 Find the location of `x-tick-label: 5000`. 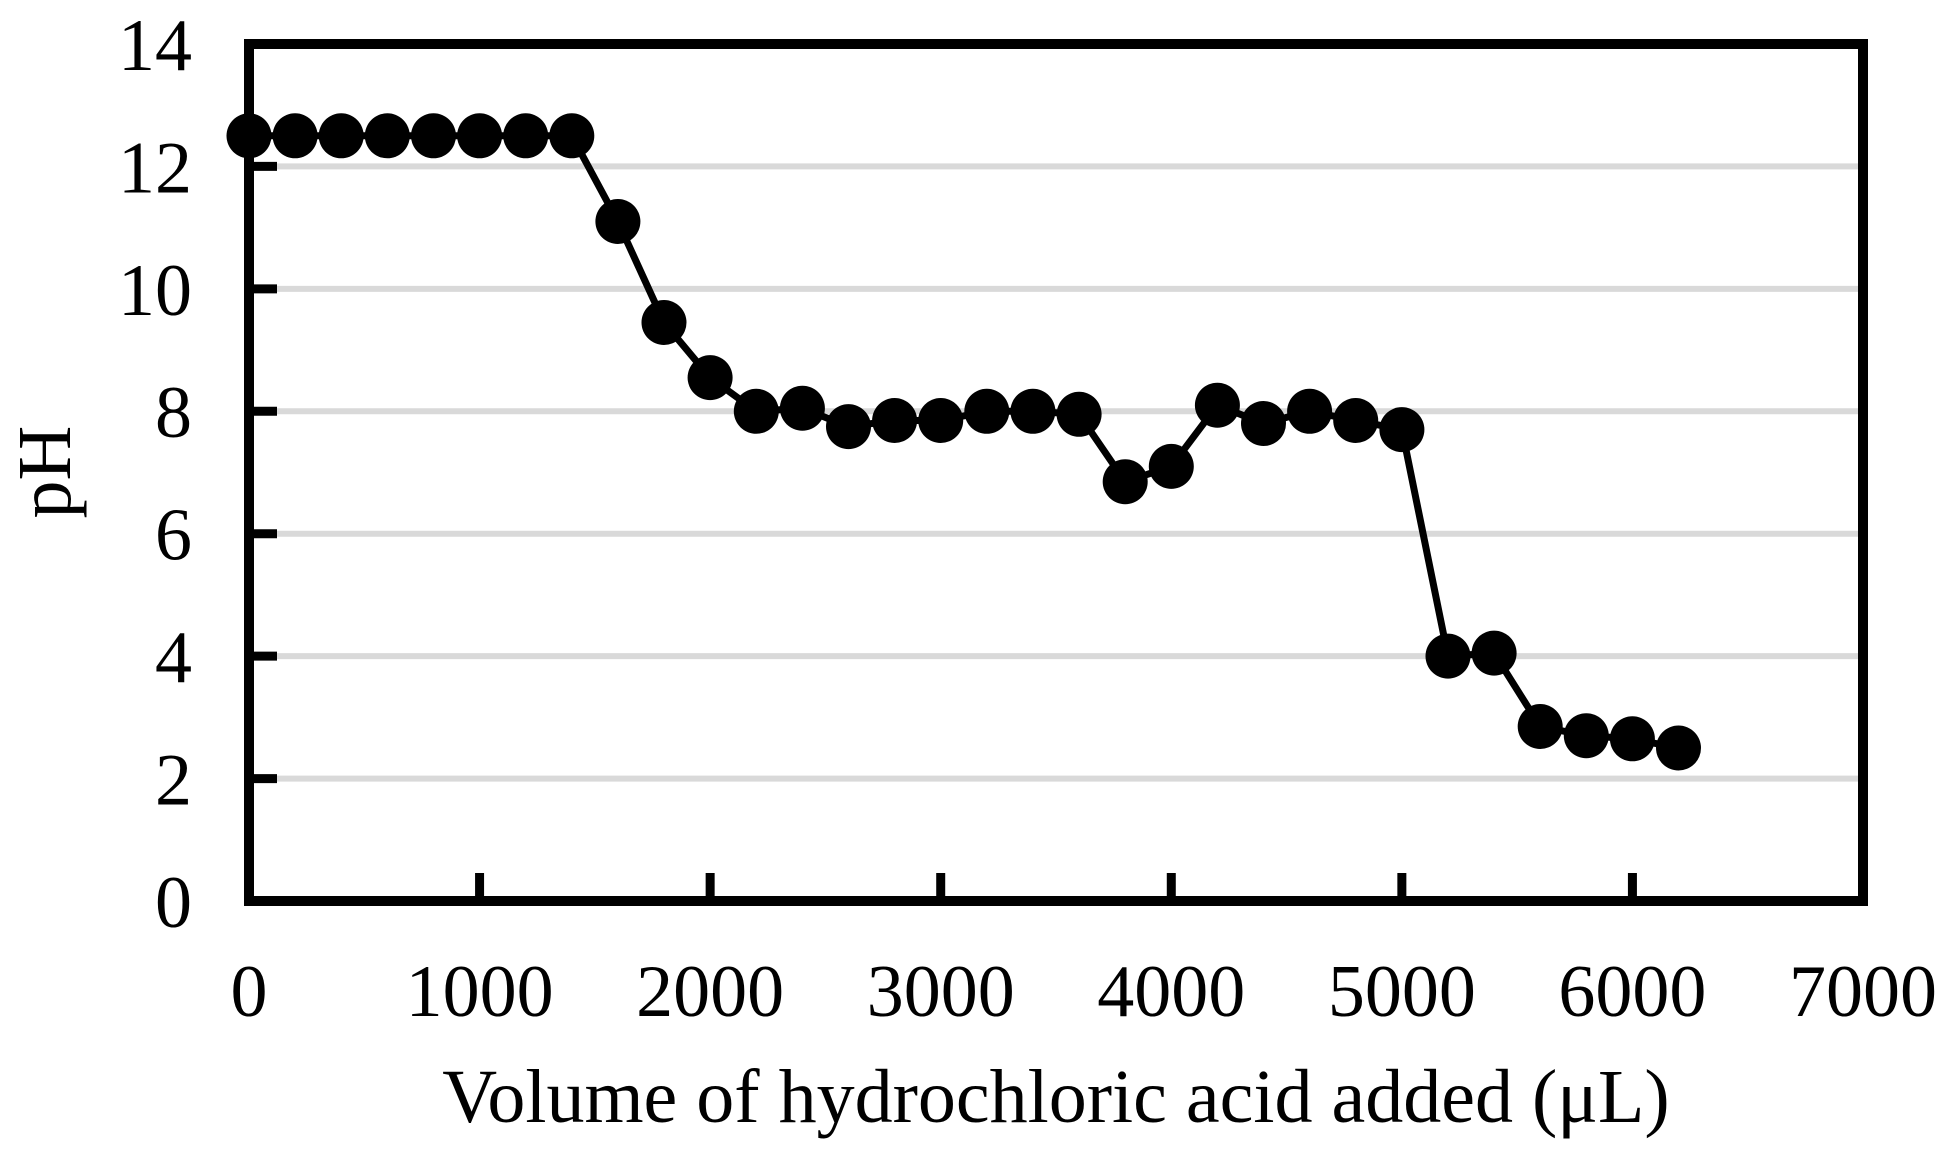

x-tick-label: 5000 is located at coordinates (1402, 992).